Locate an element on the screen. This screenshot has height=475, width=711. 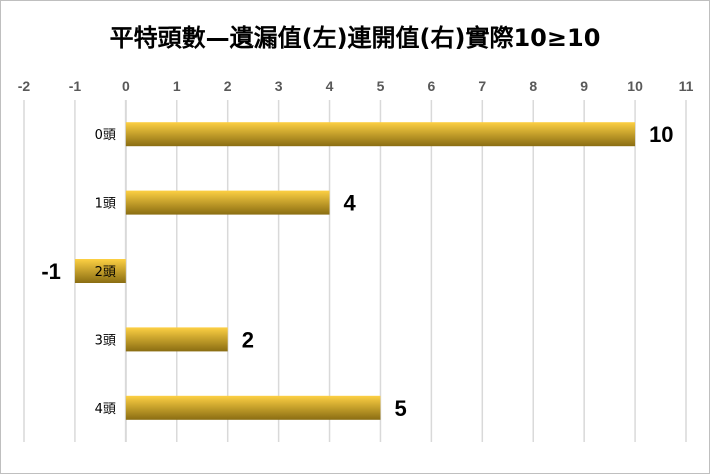
category-label: 1頭 is located at coordinates (105, 204).